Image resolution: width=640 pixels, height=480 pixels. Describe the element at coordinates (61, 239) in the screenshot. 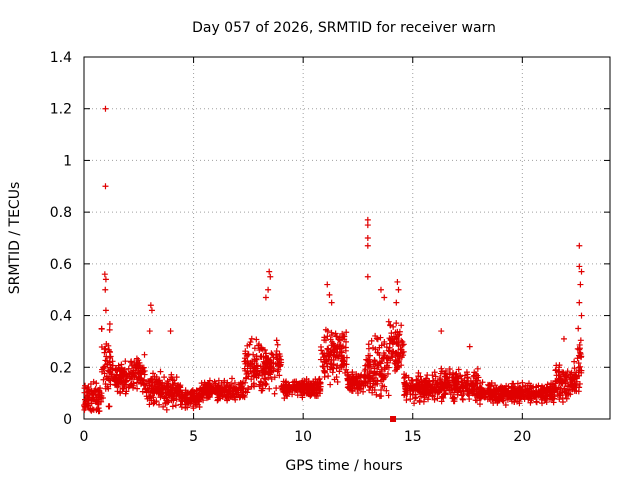

I see `y-tick-labels: 0 0.2 0.4 0.6 0.8 1 1.2 1.4` at that location.